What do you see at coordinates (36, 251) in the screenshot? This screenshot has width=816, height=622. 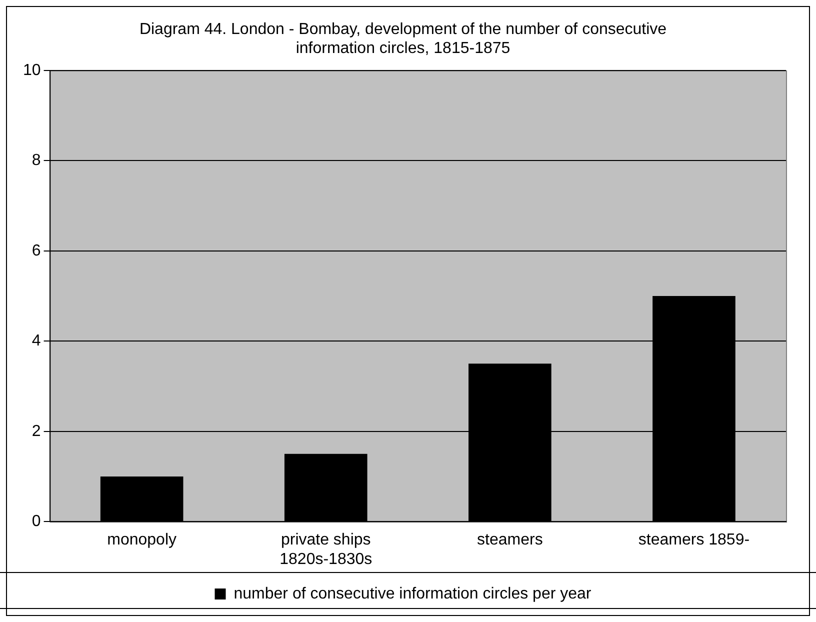 I see `y-tick-label: 6` at bounding box center [36, 251].